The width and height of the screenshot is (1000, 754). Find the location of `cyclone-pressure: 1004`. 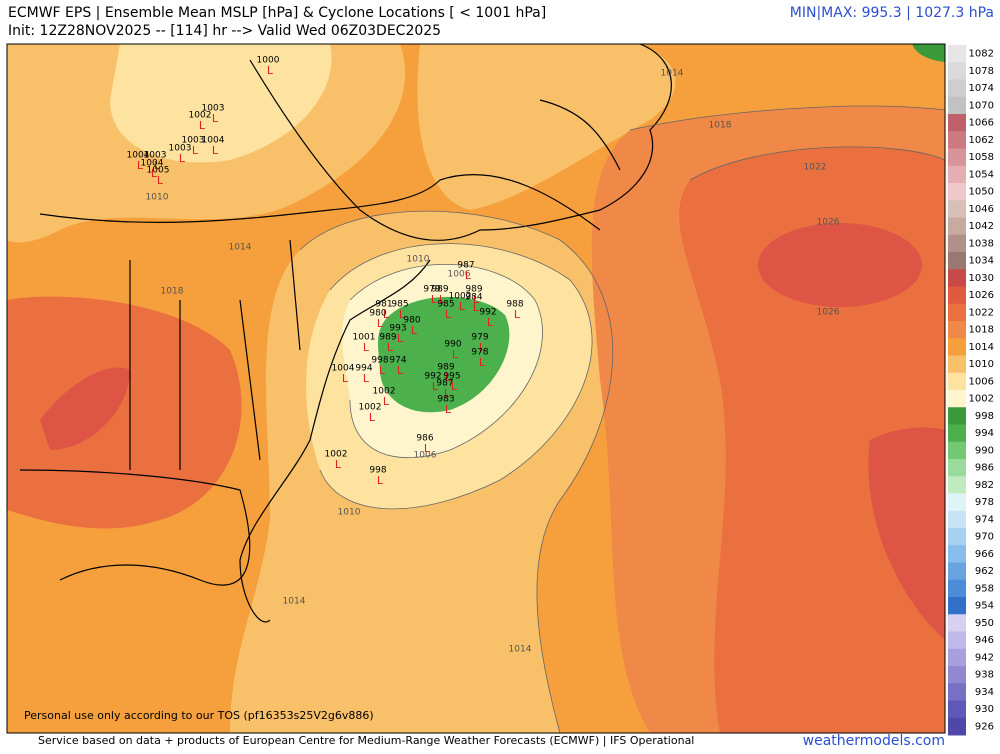

cyclone-pressure: 1004 is located at coordinates (213, 141).